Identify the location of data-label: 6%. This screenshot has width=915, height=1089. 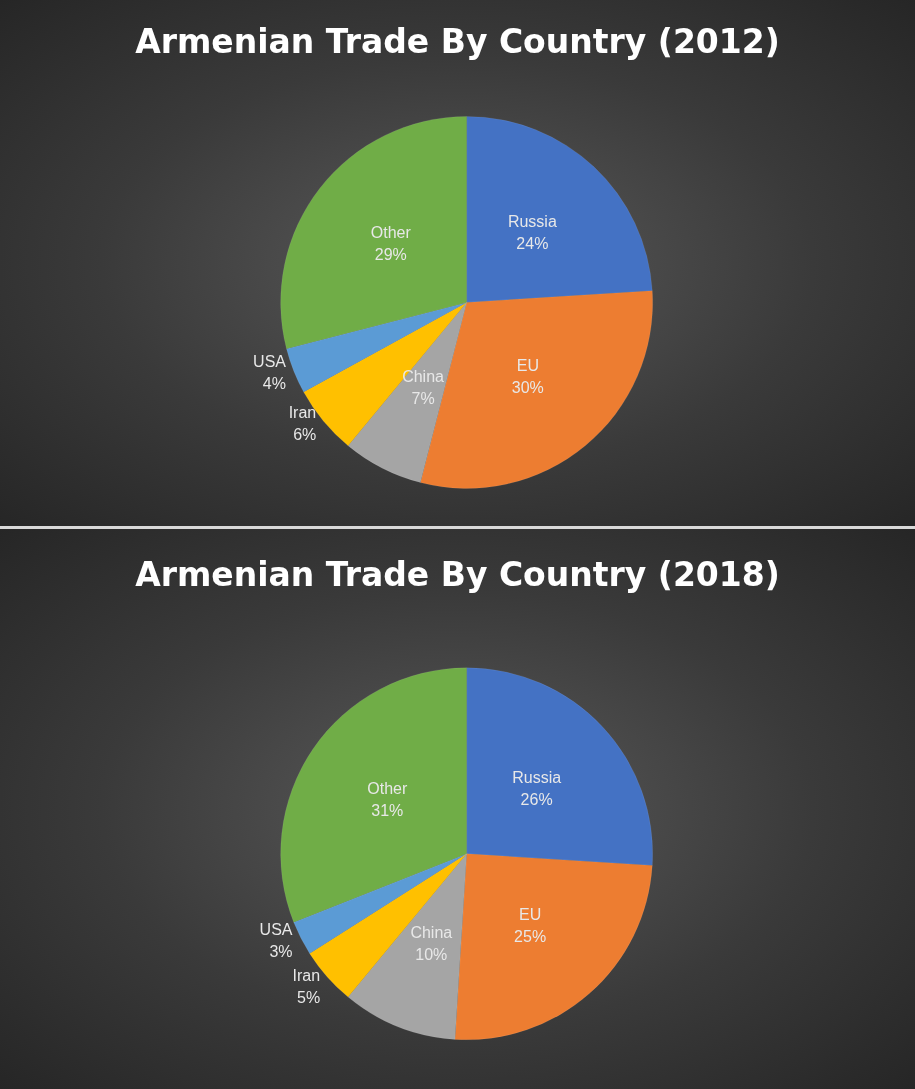
(305, 435).